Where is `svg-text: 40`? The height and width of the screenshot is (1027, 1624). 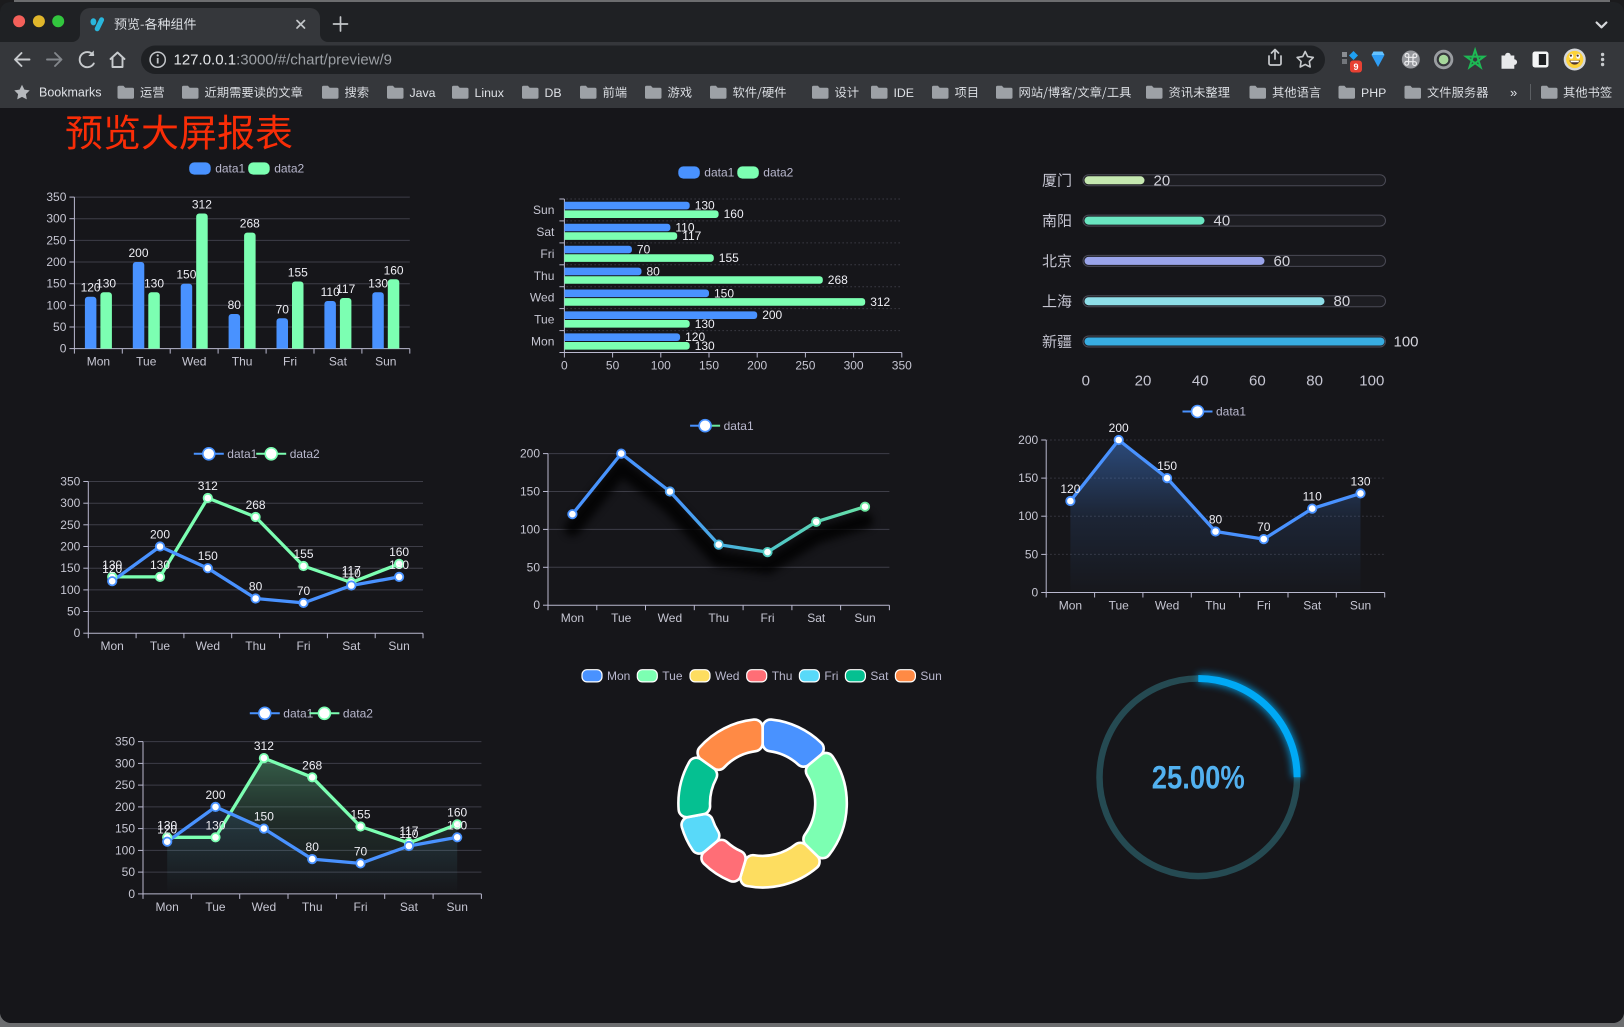
svg-text: 40 is located at coordinates (1200, 381).